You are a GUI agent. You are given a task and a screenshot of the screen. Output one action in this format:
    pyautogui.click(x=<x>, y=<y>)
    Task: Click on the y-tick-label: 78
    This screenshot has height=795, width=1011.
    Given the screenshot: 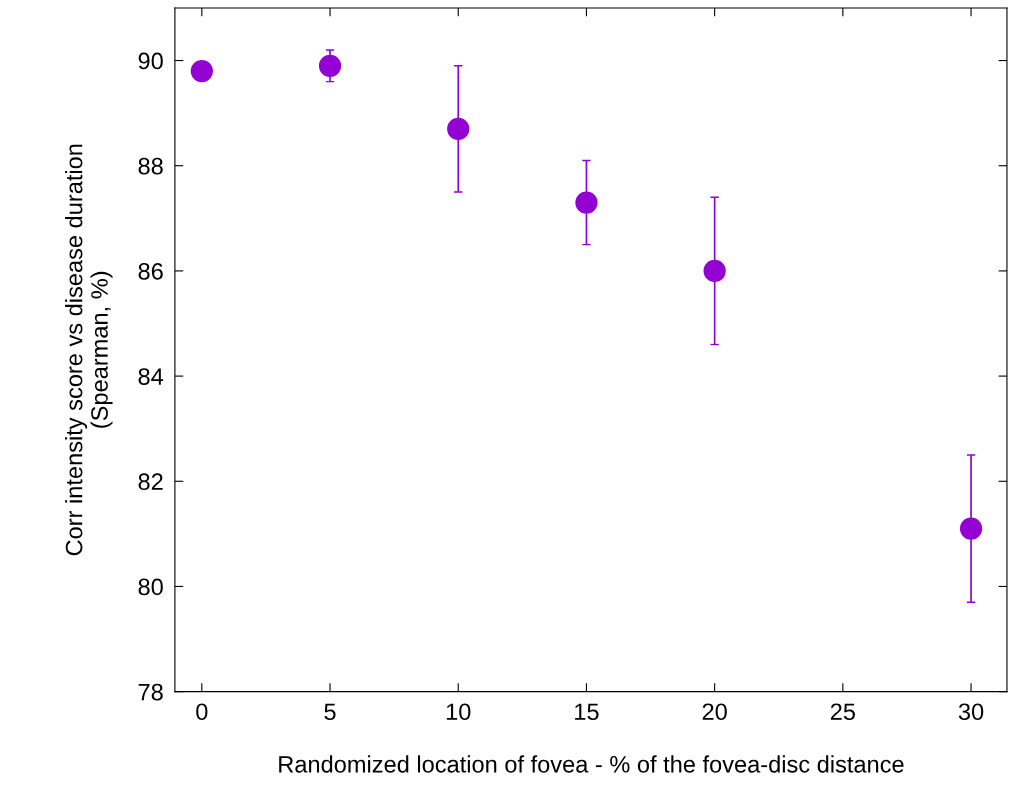 What is the action you would take?
    pyautogui.click(x=150, y=692)
    